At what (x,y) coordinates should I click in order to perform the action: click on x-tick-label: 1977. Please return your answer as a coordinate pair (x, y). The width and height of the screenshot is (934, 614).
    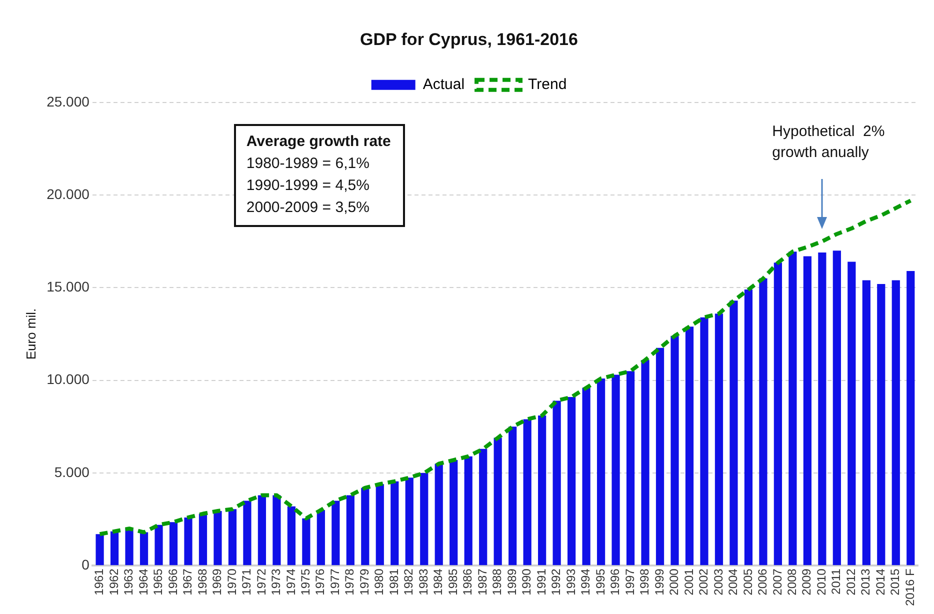
    Looking at the image, I should click on (335, 582).